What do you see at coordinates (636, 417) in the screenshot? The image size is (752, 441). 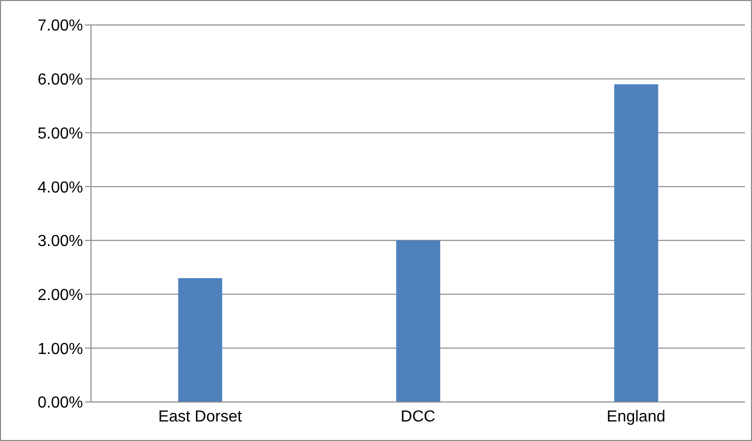 I see `x-tick-label: England` at bounding box center [636, 417].